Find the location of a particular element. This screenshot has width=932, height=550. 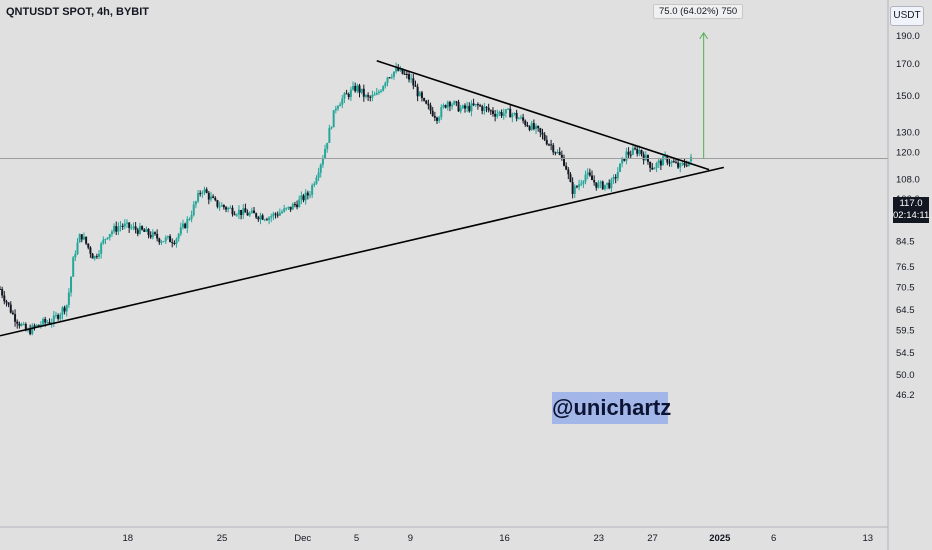

currency-button: USDT is located at coordinates (907, 16).